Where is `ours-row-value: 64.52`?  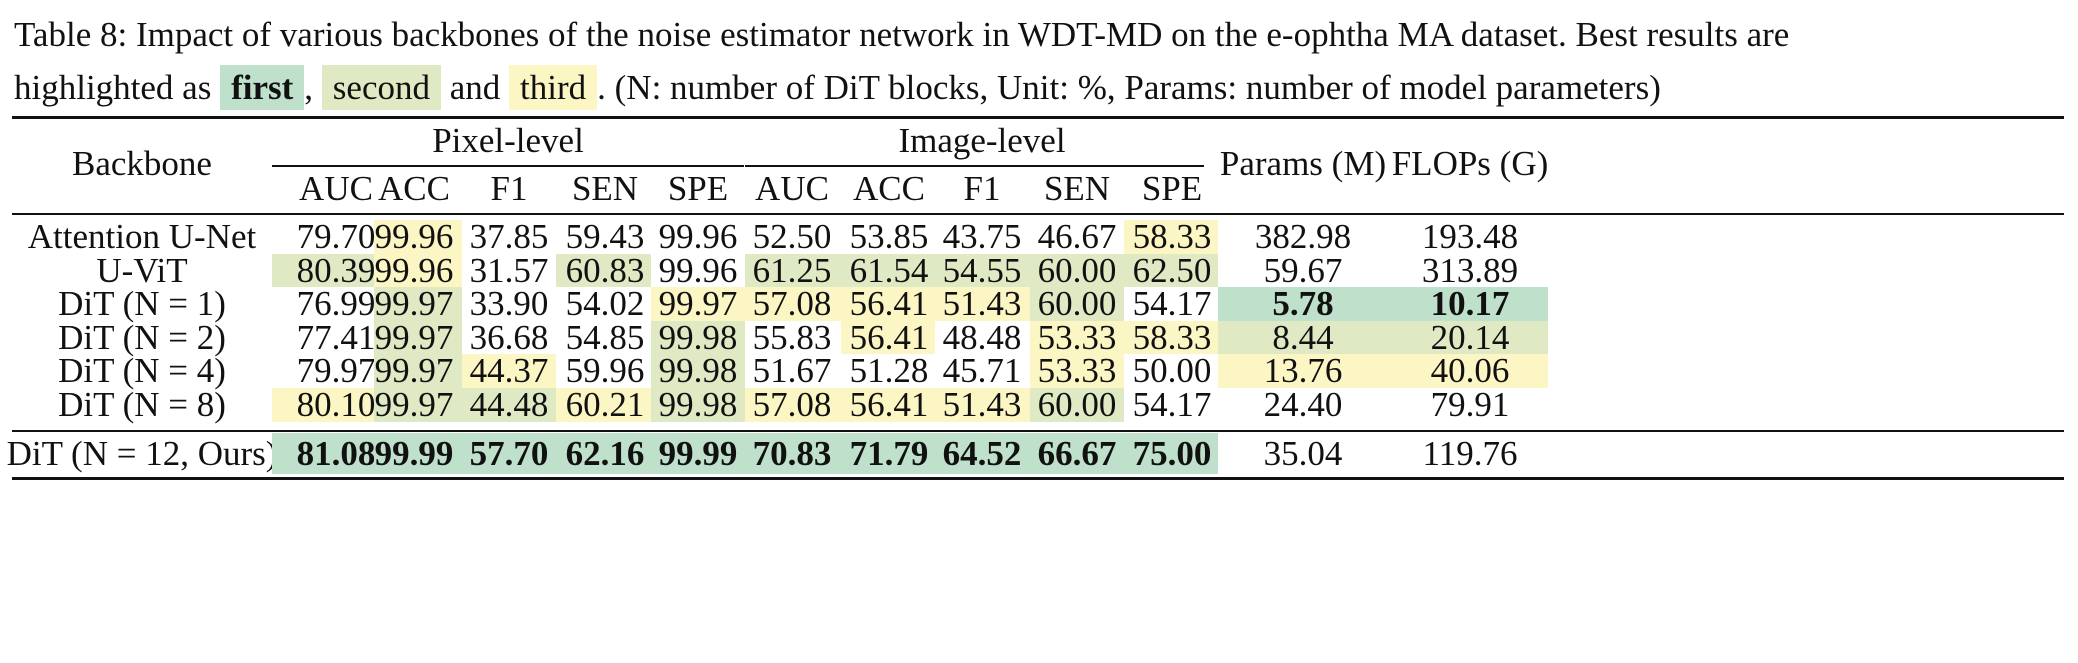 ours-row-value: 64.52 is located at coordinates (982, 453).